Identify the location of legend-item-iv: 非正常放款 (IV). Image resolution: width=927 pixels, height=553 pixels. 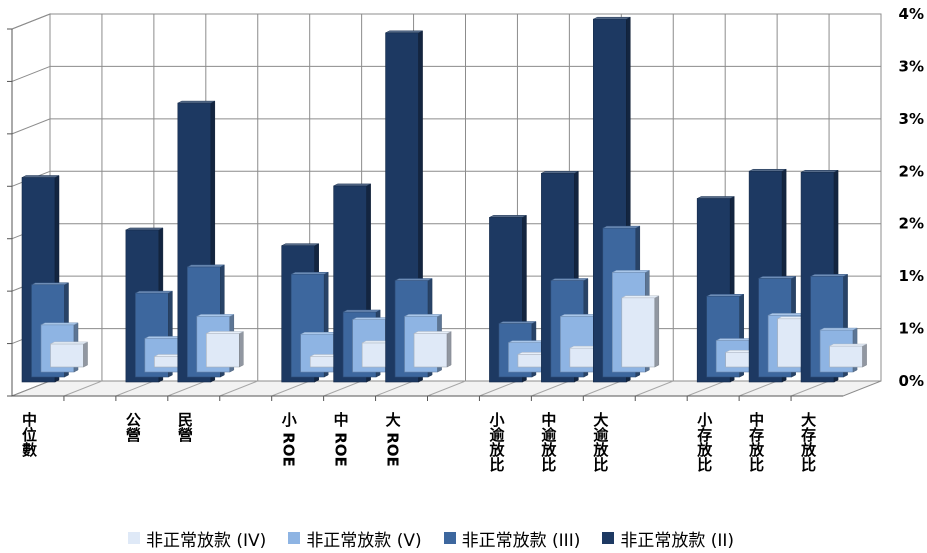
(197, 538).